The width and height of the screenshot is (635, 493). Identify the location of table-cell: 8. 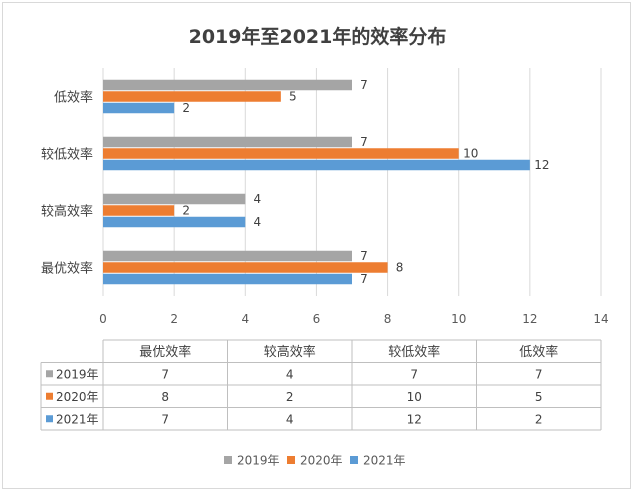
(165, 397).